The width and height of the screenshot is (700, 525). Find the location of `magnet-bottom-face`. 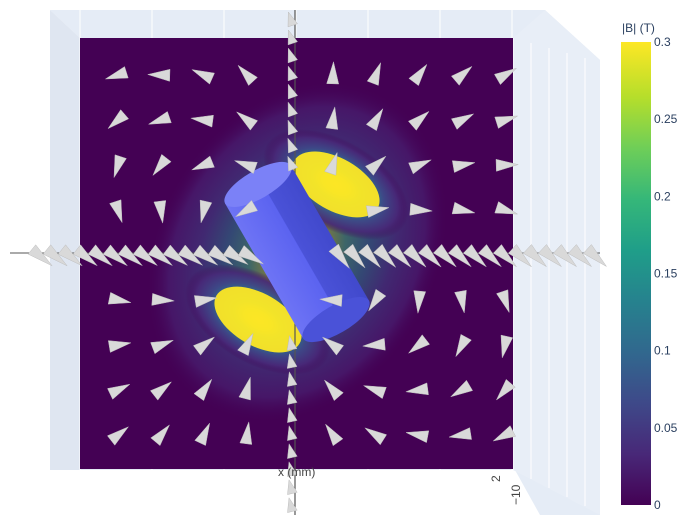

magnet-bottom-face is located at coordinates (336, 320).